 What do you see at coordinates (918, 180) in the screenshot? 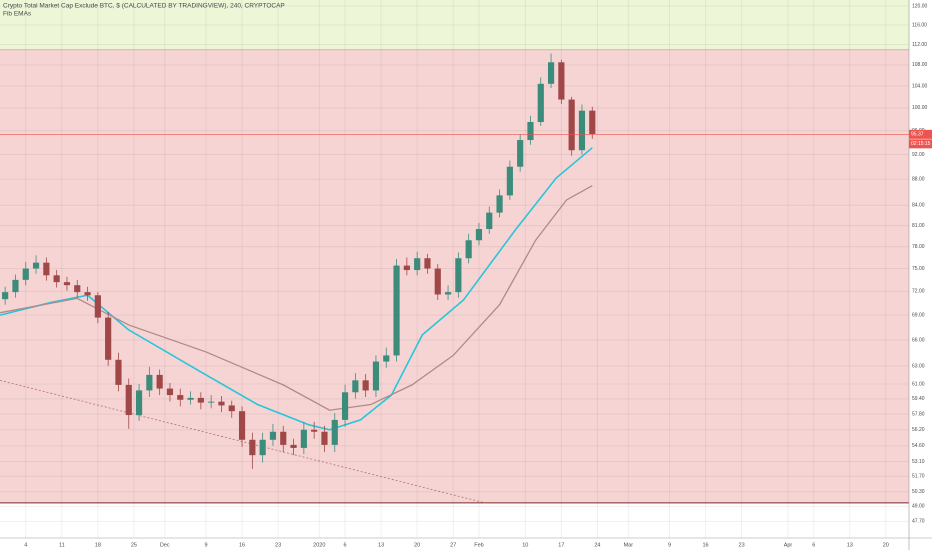
I see `y-tick-label: 88.00` at bounding box center [918, 180].